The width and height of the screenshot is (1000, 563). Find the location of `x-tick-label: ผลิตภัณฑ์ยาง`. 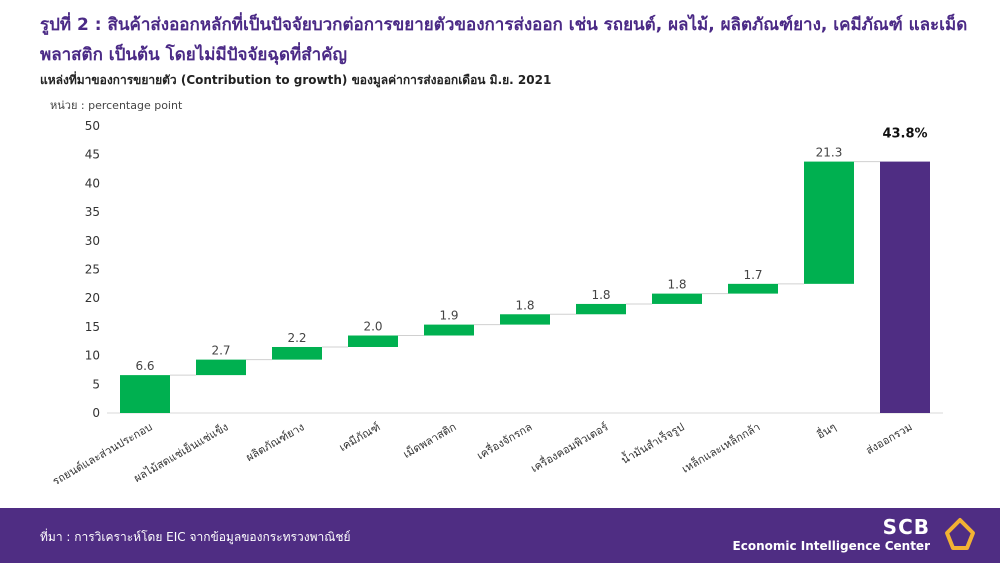

x-tick-label: ผลิตภัณฑ์ยาง is located at coordinates (275, 442).